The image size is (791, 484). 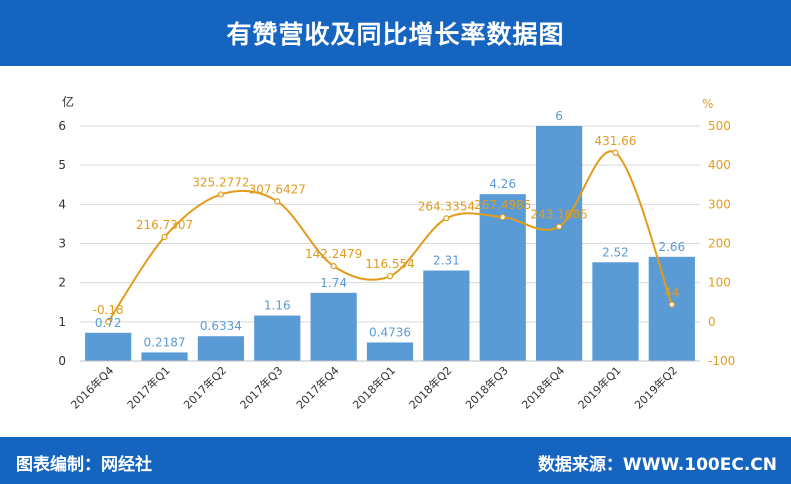 I want to click on right-tick-label: 400, so click(x=719, y=165).